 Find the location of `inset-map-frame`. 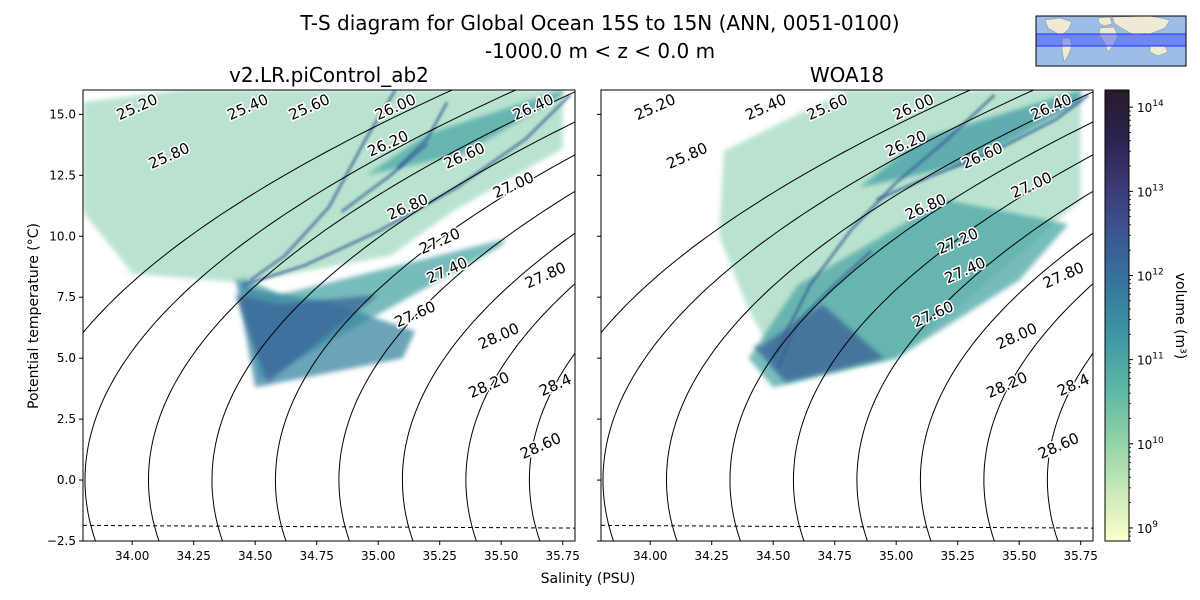

inset-map-frame is located at coordinates (1111, 41).